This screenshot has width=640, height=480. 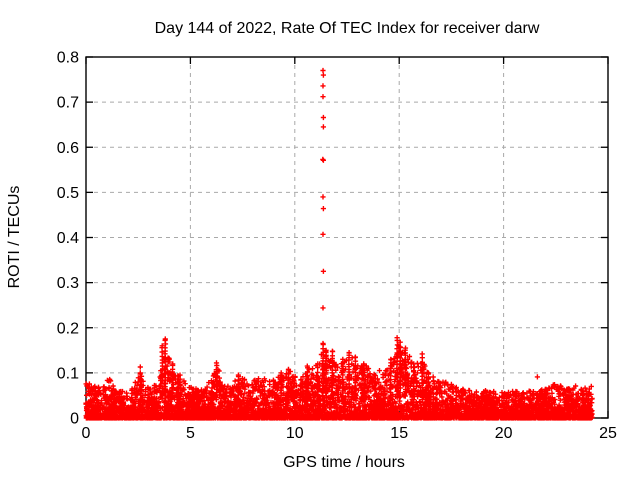 I want to click on y-tick-label: 0.8, so click(x=68, y=58).